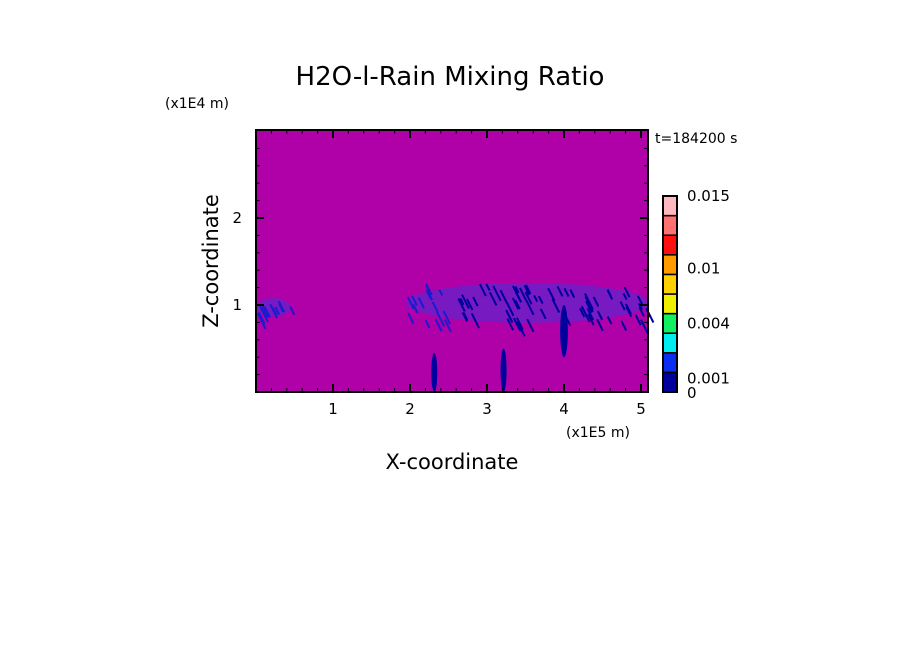 The image size is (904, 658). Describe the element at coordinates (237, 305) in the screenshot. I see `y-tick-label: 1` at that location.